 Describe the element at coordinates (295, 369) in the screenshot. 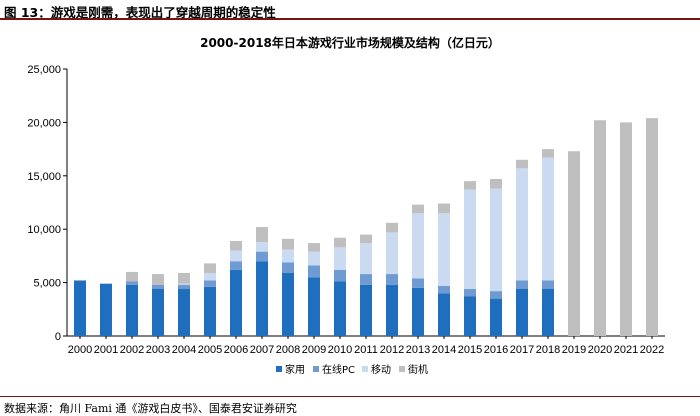

I see `legend-label-home: 家用` at that location.